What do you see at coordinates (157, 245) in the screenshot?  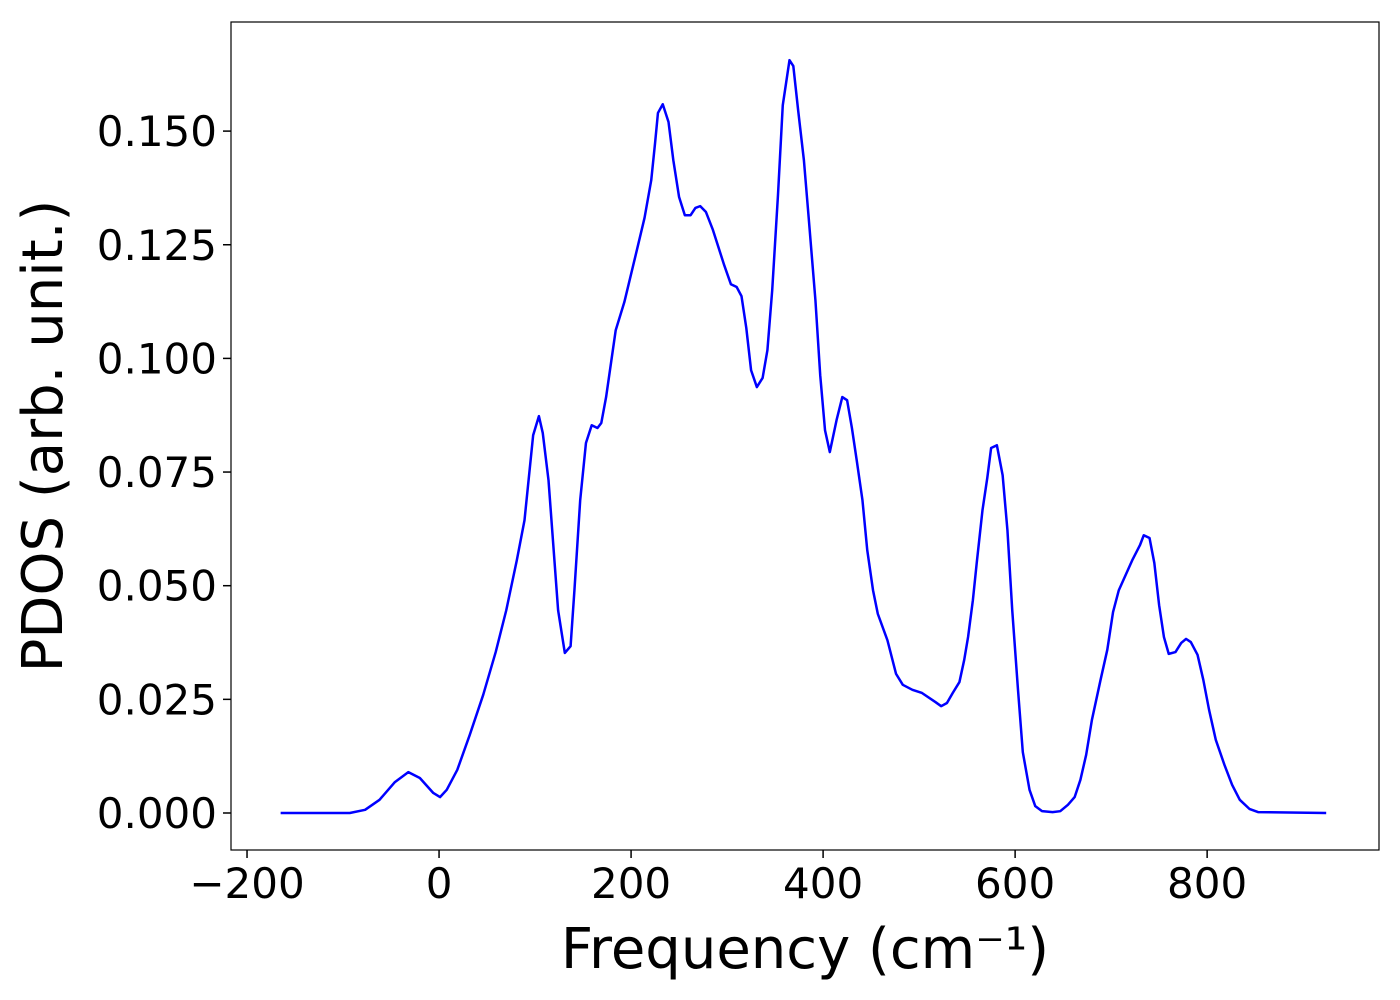 I see `y-tick-label: 0.125` at bounding box center [157, 245].